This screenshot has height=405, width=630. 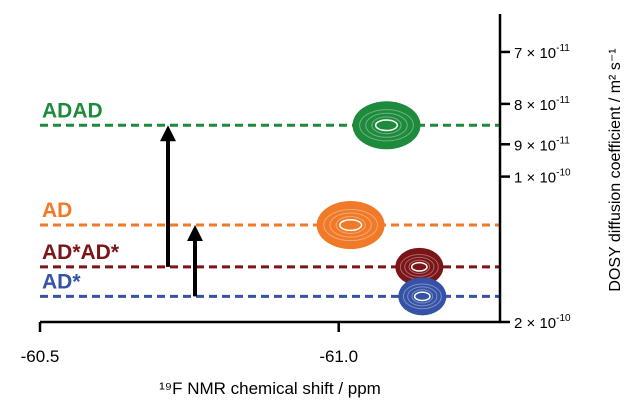 What do you see at coordinates (542, 144) in the screenshot?
I see `y-tick-label-2: 9 × 10⁻¹¹` at bounding box center [542, 144].